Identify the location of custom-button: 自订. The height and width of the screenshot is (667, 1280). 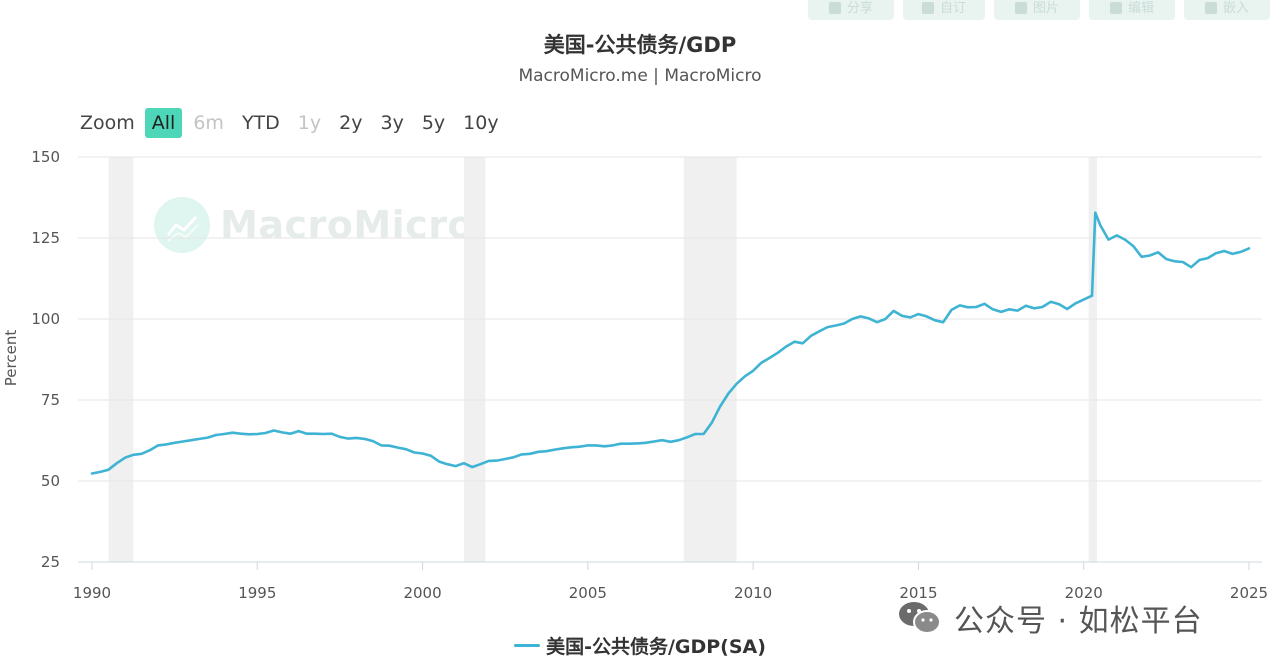
(944, 10).